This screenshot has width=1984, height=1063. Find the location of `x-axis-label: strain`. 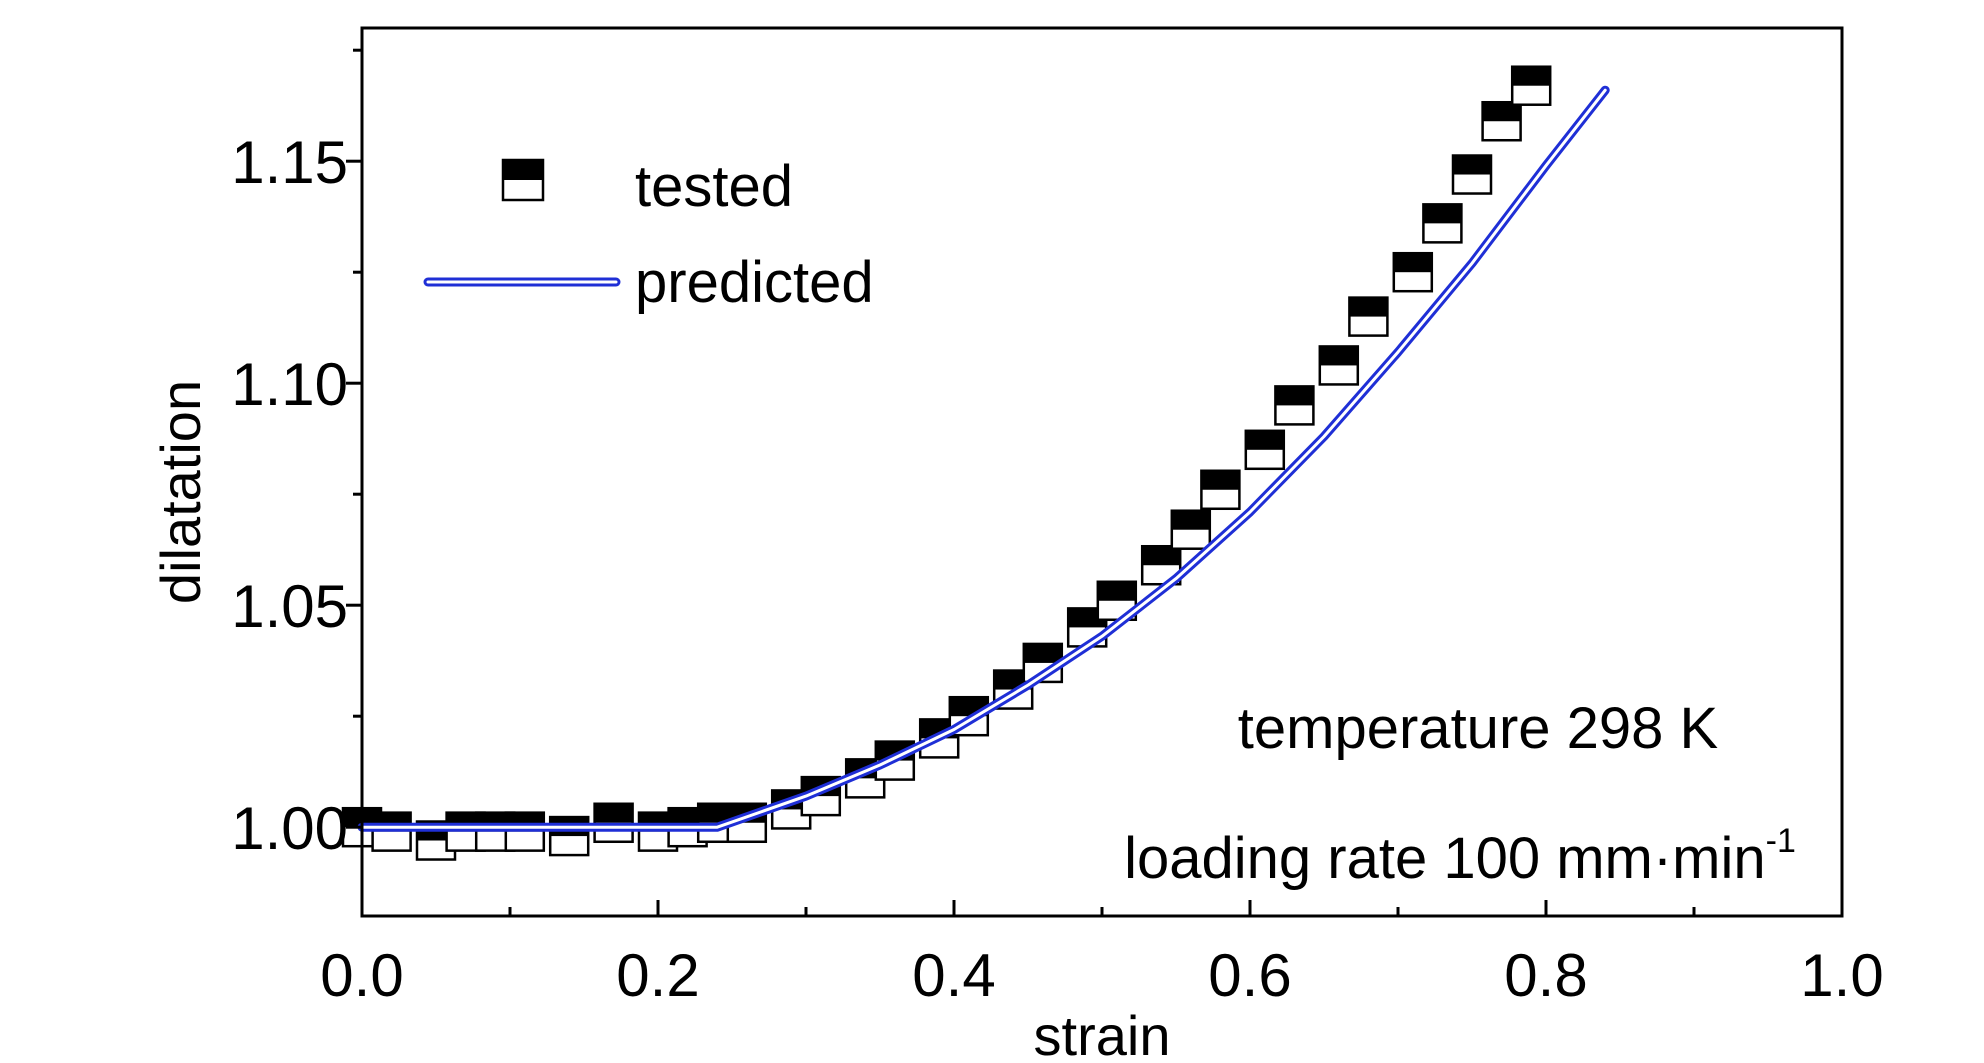

x-axis-label: strain is located at coordinates (1102, 1033).